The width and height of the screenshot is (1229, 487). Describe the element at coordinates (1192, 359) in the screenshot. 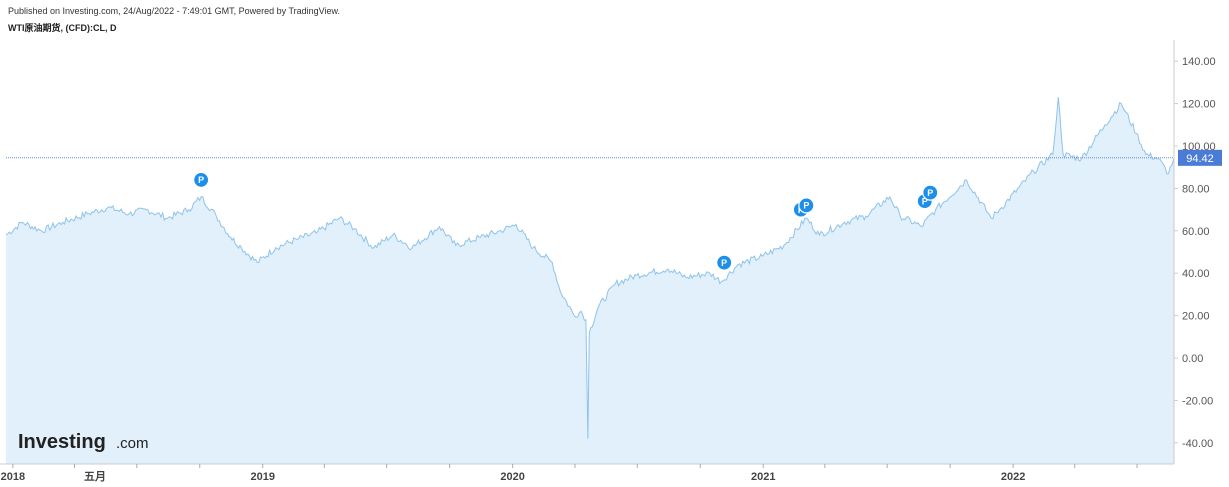

I see `y-tick-label: 0.00` at that location.